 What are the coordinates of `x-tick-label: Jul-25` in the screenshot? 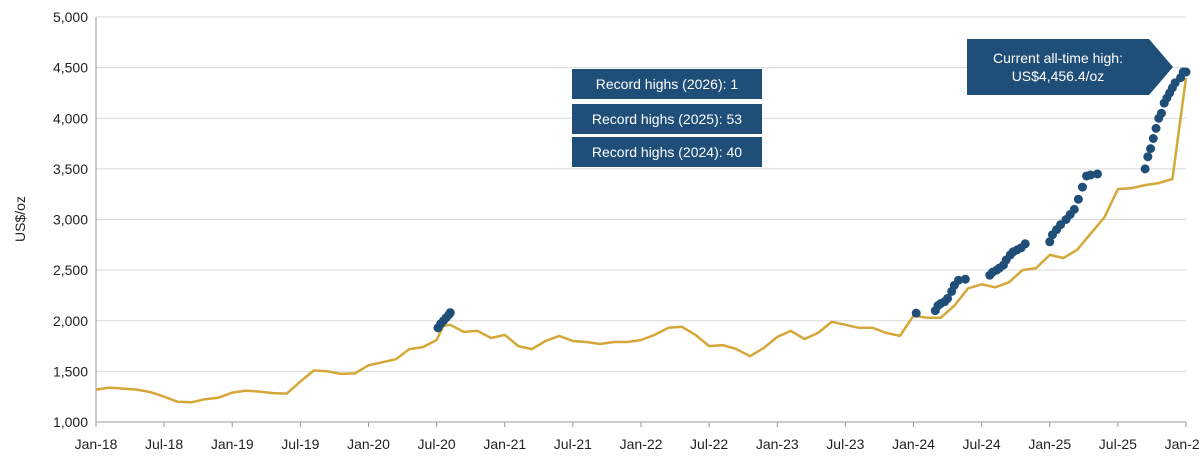 It's located at (1118, 444).